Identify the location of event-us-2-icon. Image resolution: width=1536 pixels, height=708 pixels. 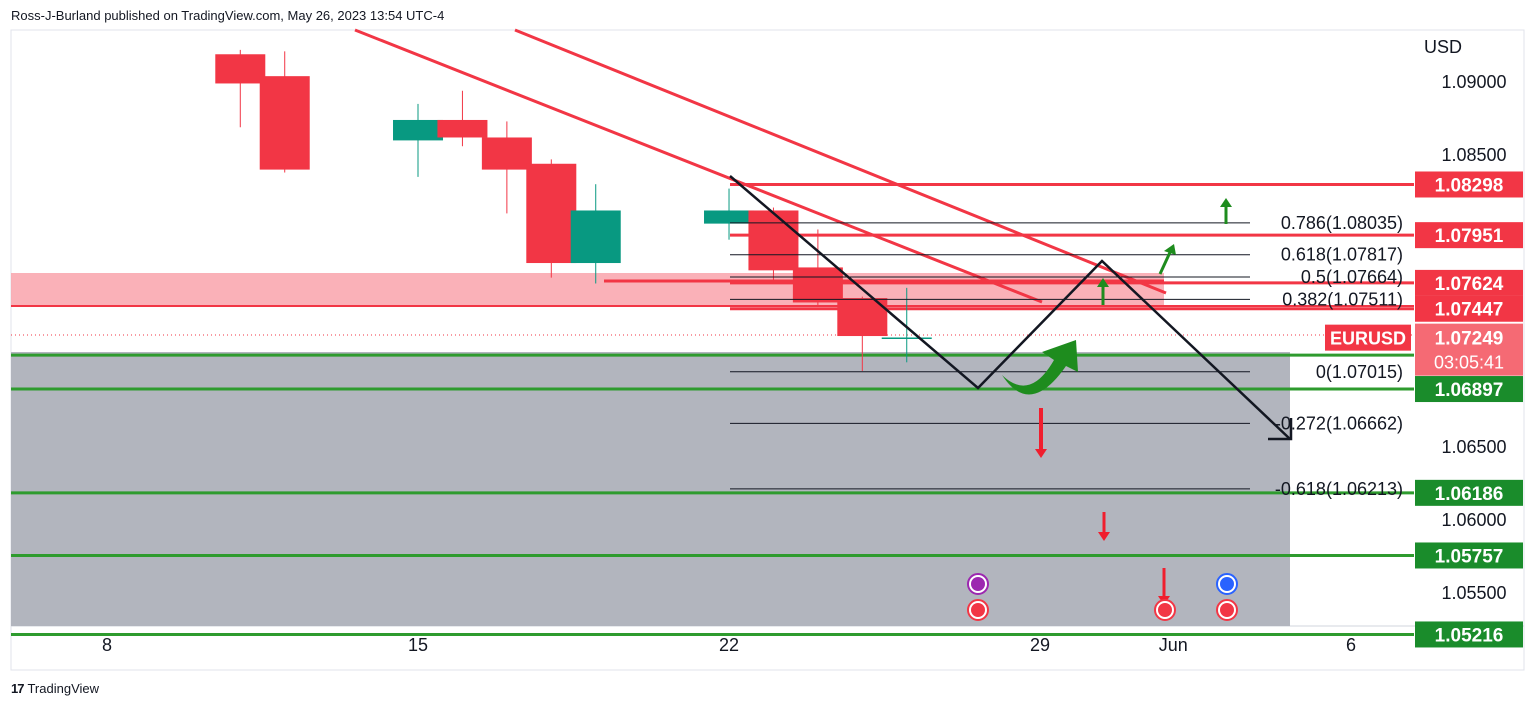
(1165, 610).